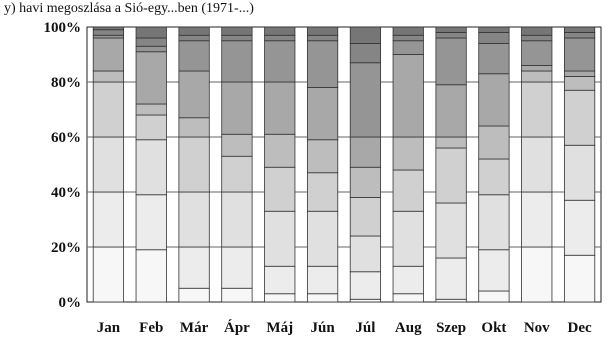 This screenshot has width=608, height=343. Describe the element at coordinates (365, 328) in the screenshot. I see `x-tick-label: Júl` at that location.